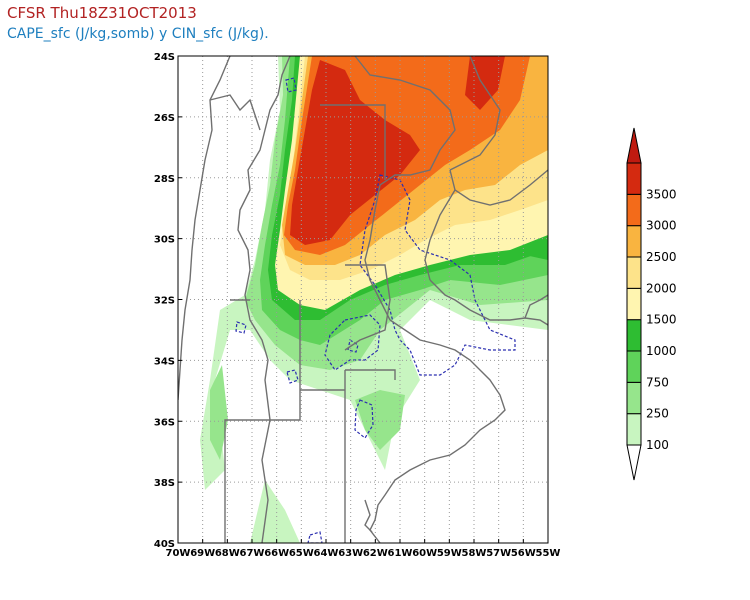 The height and width of the screenshot is (600, 750). What do you see at coordinates (350, 553) in the screenshot?
I see `x-tick-label: 63W` at bounding box center [350, 553].